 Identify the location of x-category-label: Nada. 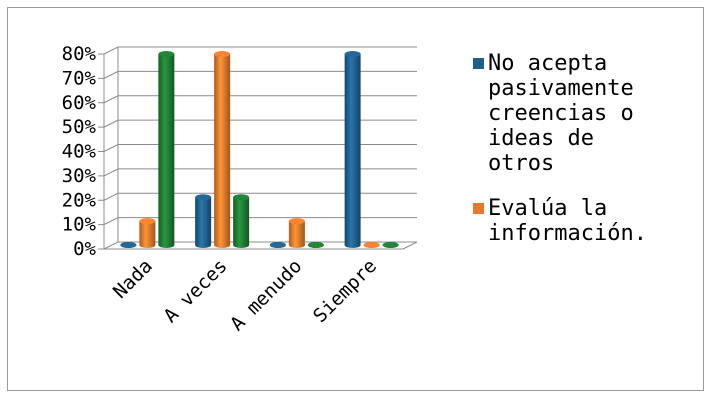
(133, 279).